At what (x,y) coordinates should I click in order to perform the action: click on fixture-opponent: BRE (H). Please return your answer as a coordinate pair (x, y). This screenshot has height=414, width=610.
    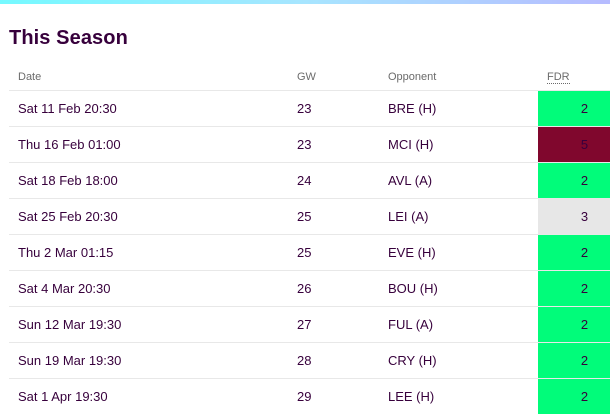
    Looking at the image, I should click on (458, 108).